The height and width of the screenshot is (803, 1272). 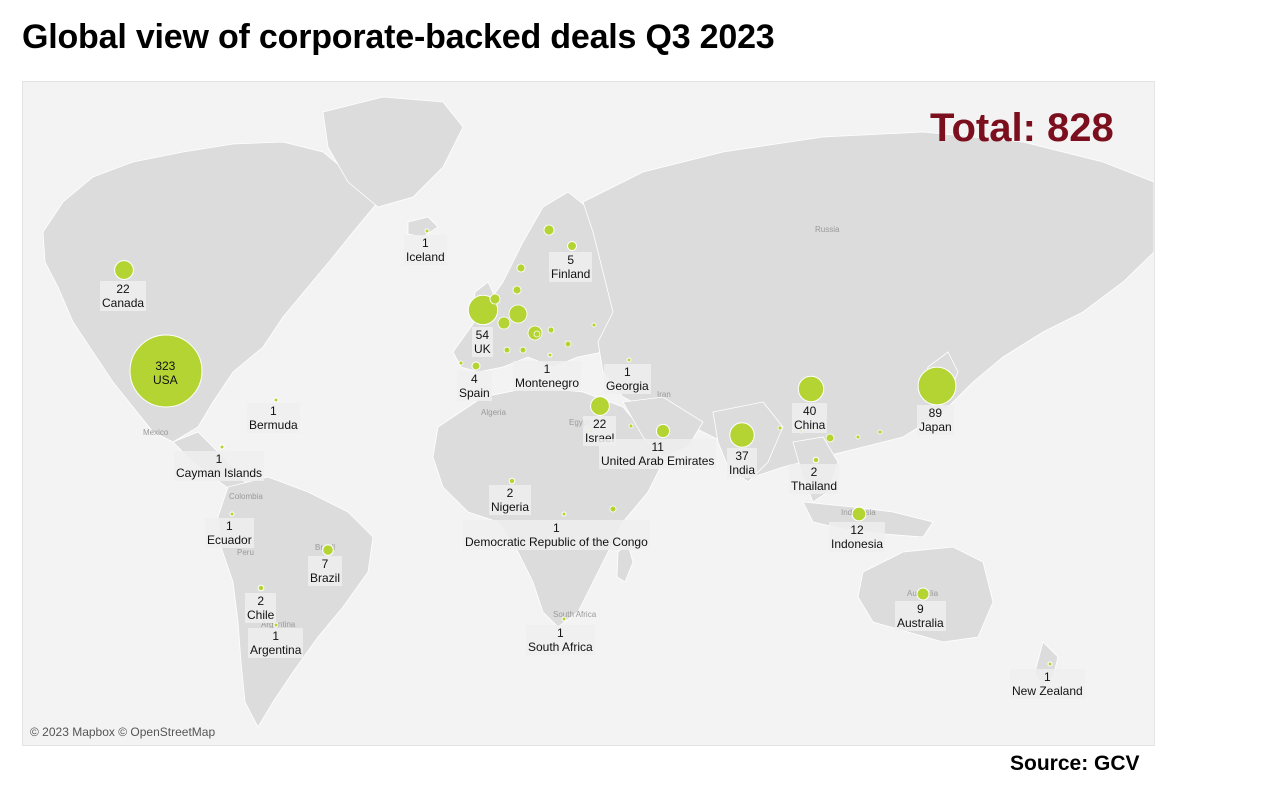 What do you see at coordinates (124, 270) in the screenshot?
I see `bubble-canada` at bounding box center [124, 270].